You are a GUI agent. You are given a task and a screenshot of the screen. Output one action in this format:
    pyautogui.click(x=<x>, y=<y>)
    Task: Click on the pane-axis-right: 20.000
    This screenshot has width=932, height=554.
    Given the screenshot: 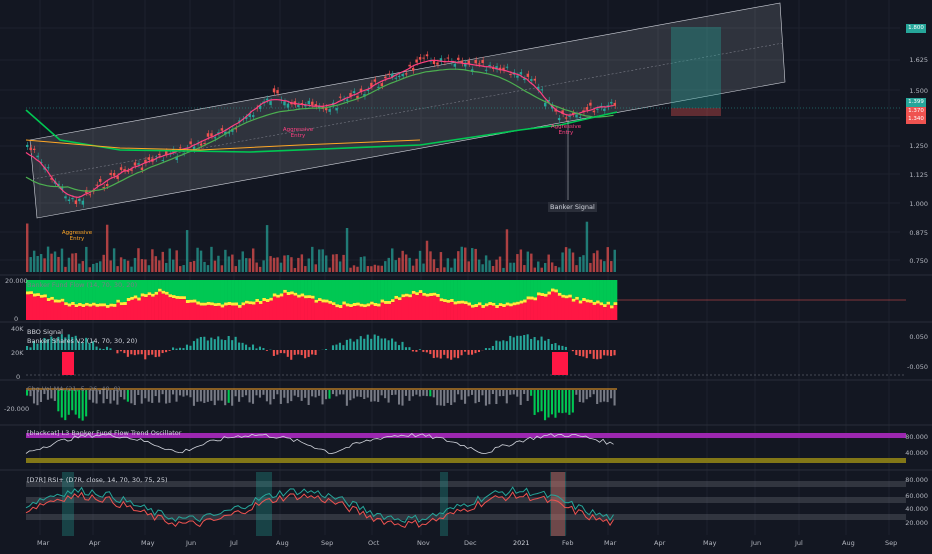 What is the action you would take?
    pyautogui.click(x=916, y=523)
    